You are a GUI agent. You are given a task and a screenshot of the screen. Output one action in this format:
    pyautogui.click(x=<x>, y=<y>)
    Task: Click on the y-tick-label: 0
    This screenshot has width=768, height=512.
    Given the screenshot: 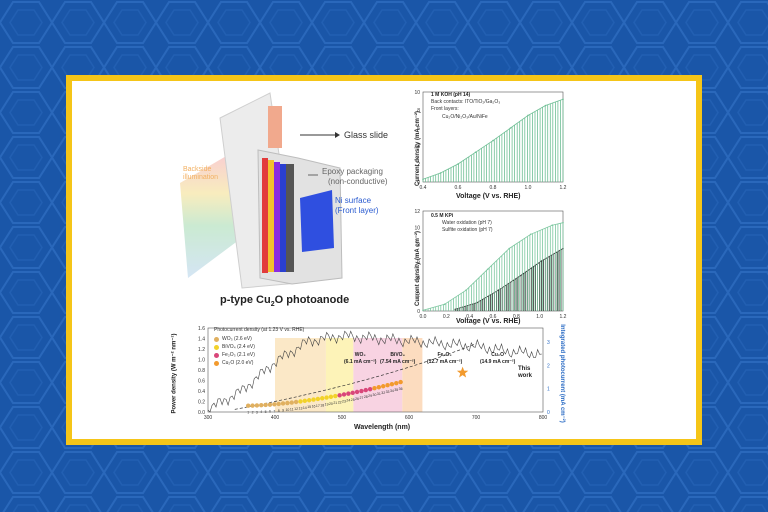 What is the action you would take?
    pyautogui.click(x=418, y=312)
    